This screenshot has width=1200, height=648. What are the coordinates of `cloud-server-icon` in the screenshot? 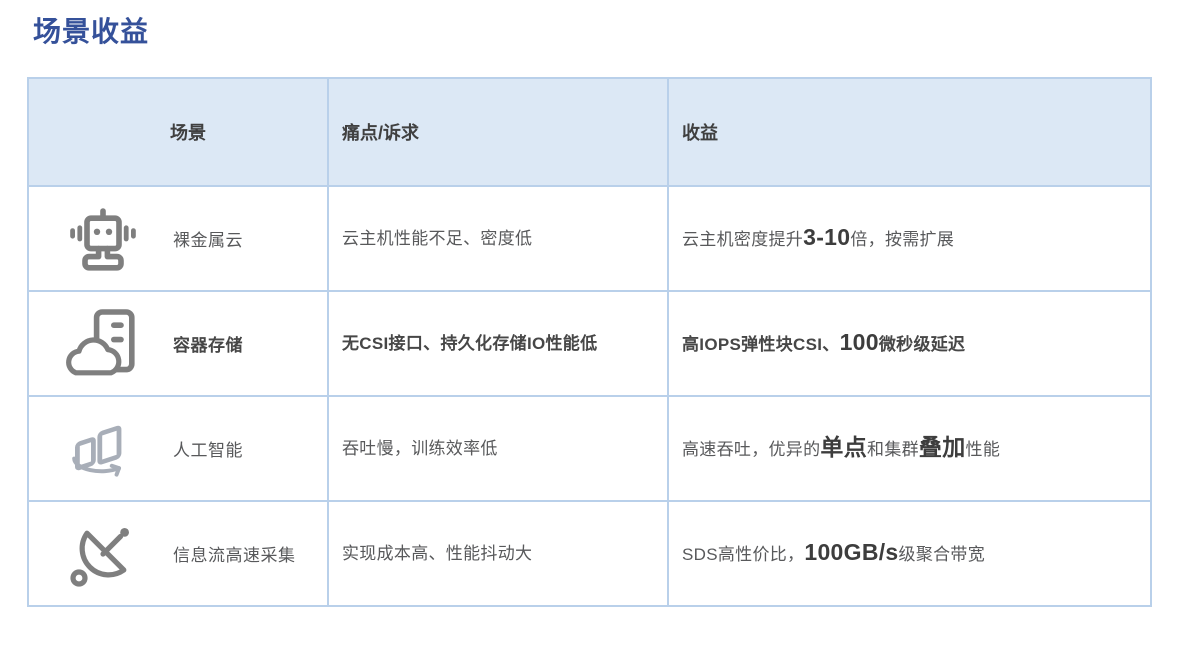 It's located at (103, 344).